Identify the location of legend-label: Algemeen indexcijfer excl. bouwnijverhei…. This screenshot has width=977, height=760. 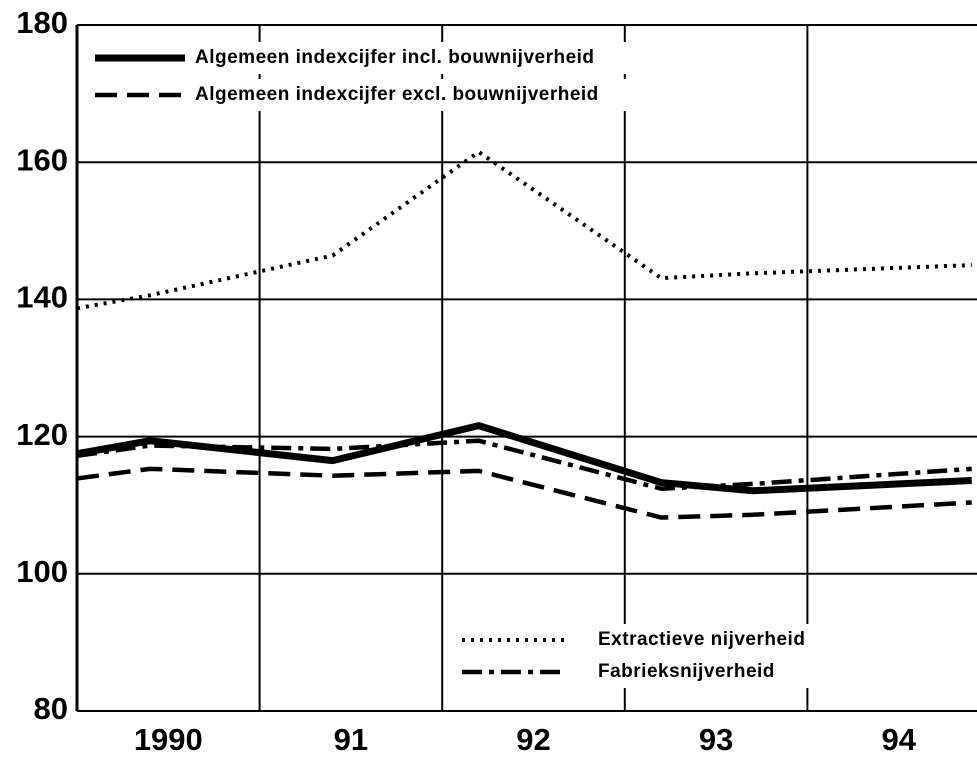
(397, 94).